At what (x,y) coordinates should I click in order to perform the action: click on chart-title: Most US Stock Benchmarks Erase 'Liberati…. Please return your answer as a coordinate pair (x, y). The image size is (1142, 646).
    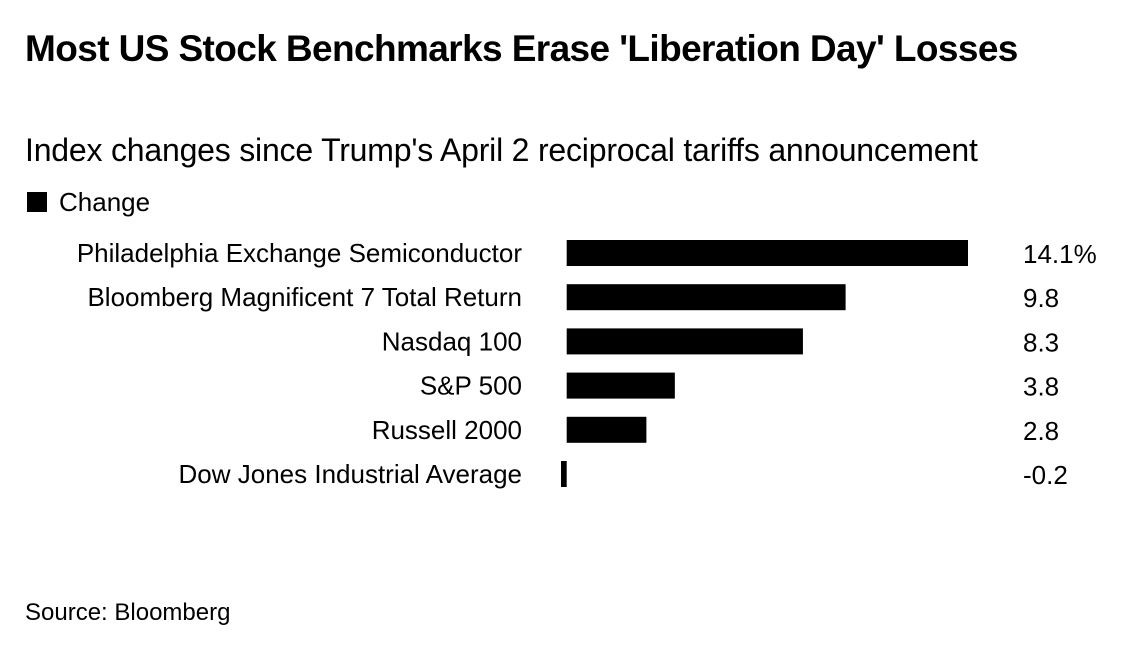
    Looking at the image, I should click on (521, 48).